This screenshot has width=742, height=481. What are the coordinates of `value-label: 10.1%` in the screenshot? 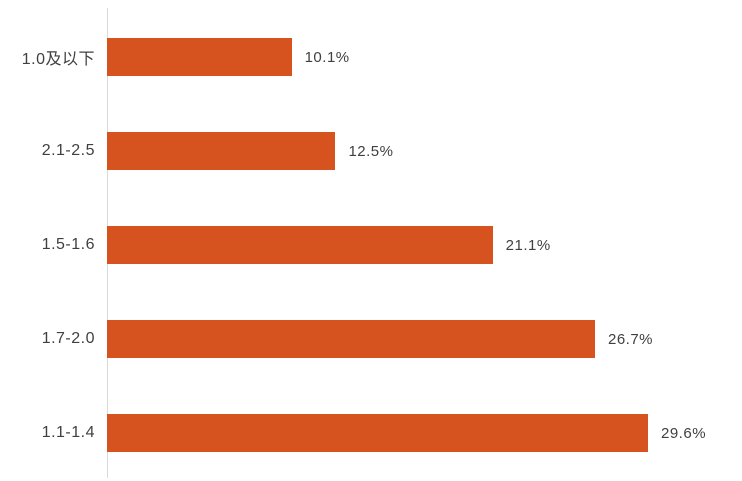 It's located at (327, 57).